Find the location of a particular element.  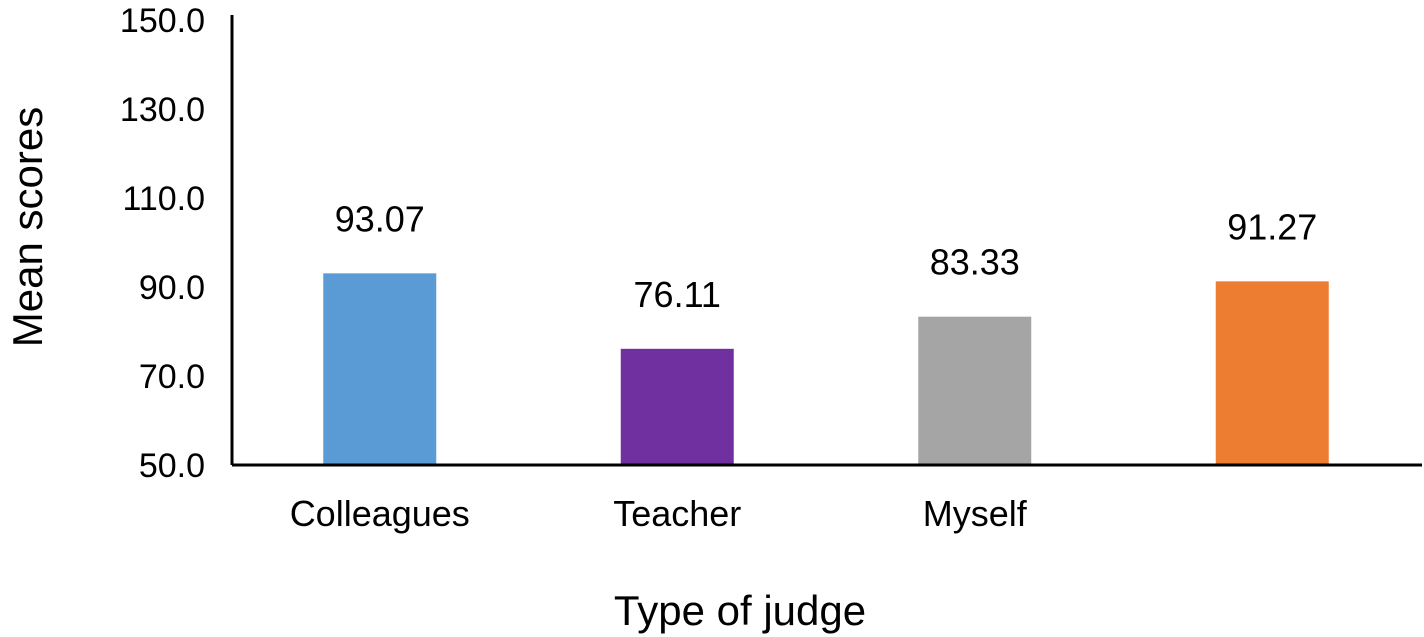

y-tick-label: 90.0 is located at coordinates (172, 288).